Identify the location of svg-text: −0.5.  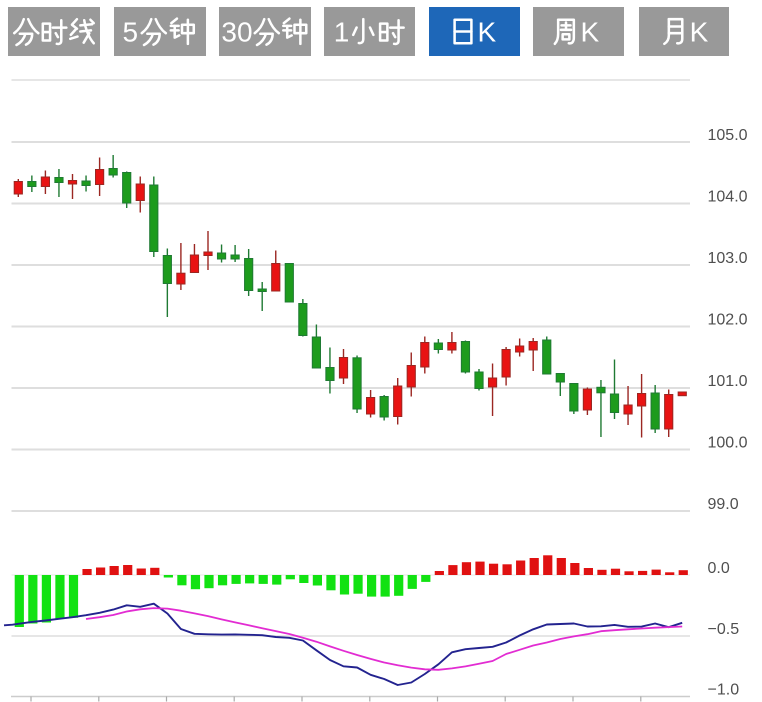
(724, 629).